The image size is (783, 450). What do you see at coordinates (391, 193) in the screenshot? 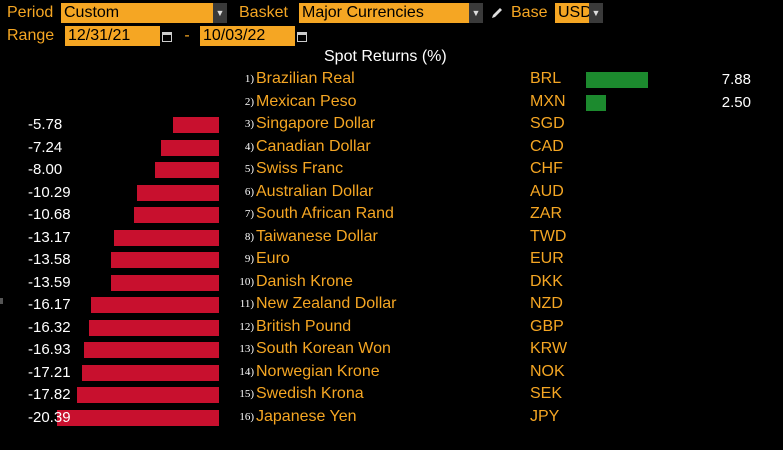
I see `table-row: -10.29 6) Australian Dollar AUD` at bounding box center [391, 193].